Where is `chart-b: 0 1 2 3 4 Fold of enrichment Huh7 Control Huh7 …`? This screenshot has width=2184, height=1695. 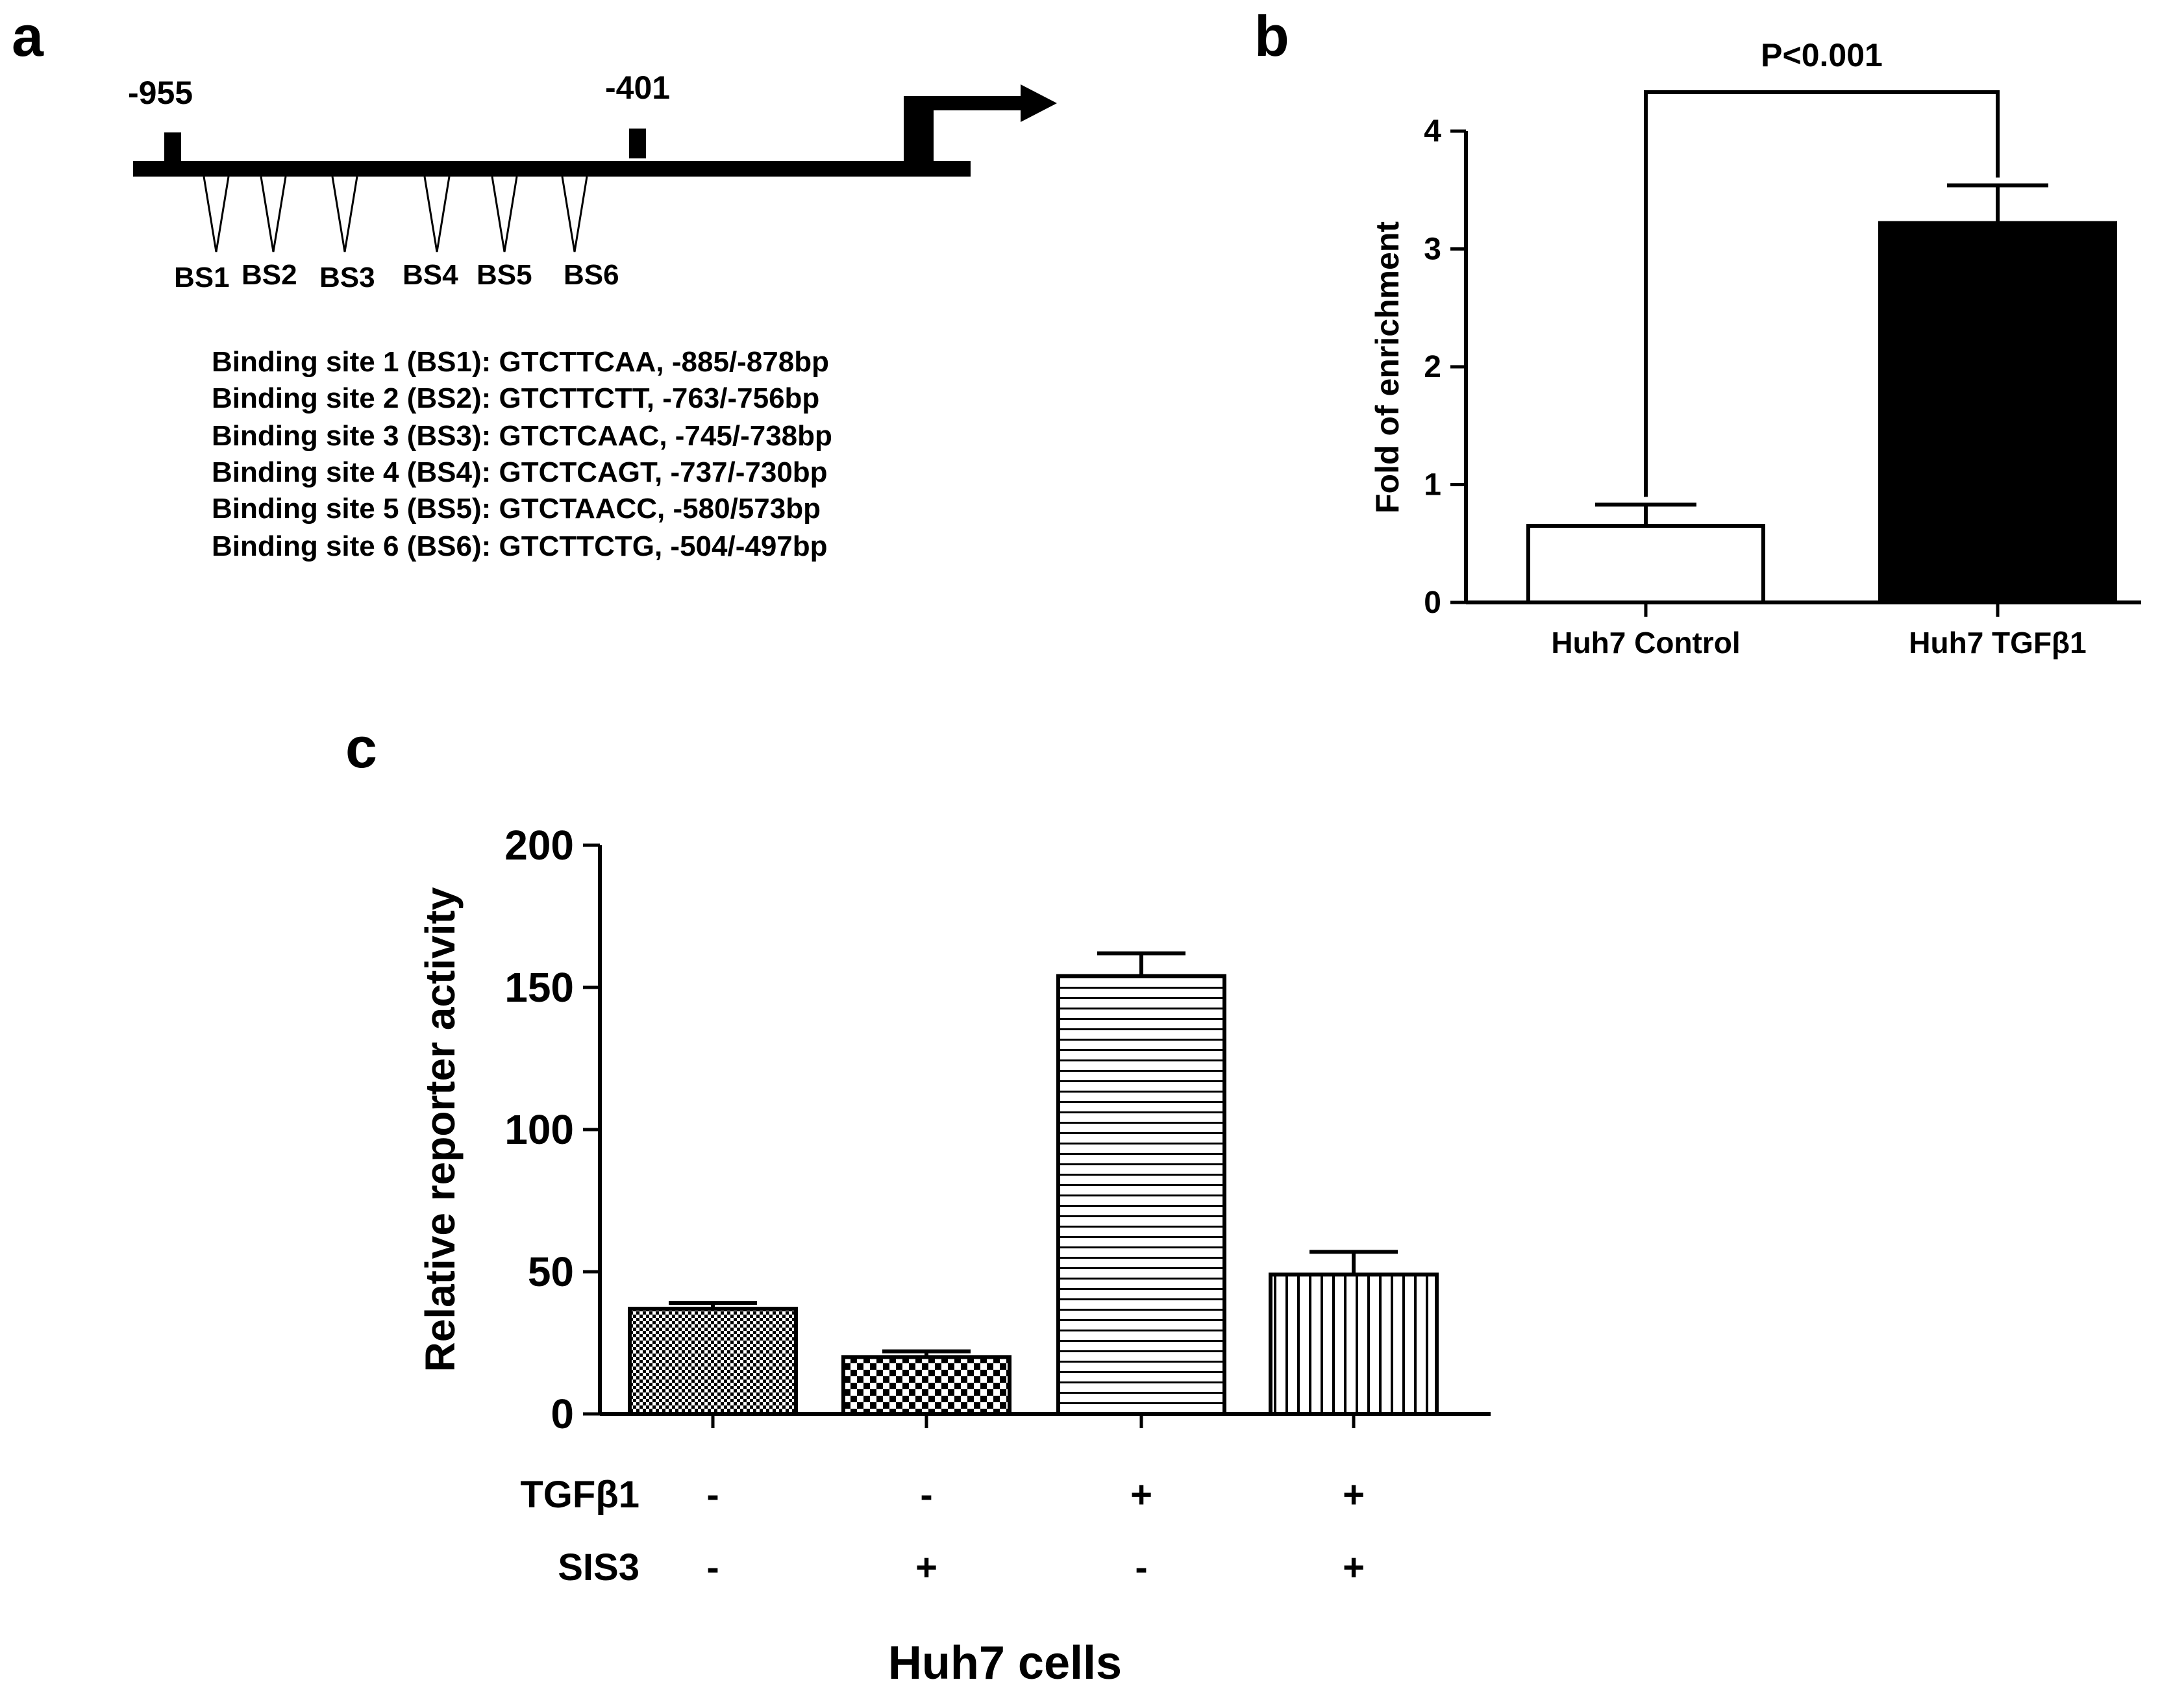
chart-b: 0 1 2 3 4 Fold of enrichment Huh7 Control Huh7 … is located at coordinates (1755, 348).